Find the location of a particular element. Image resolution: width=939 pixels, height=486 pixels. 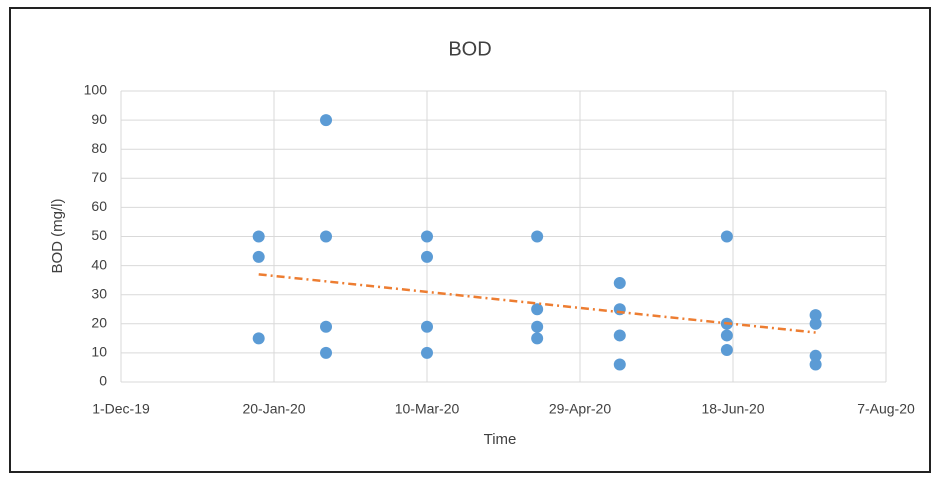

y-tick-label: 0 is located at coordinates (103, 381).